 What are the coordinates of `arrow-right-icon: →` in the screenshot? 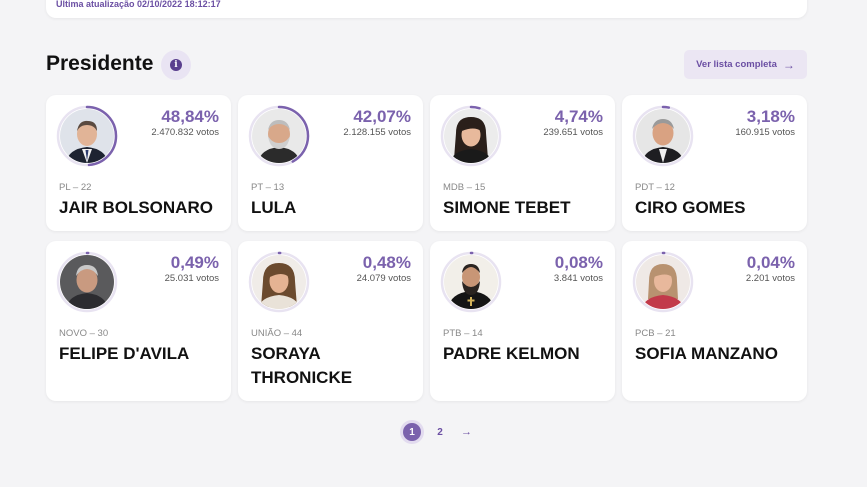 It's located at (788, 64).